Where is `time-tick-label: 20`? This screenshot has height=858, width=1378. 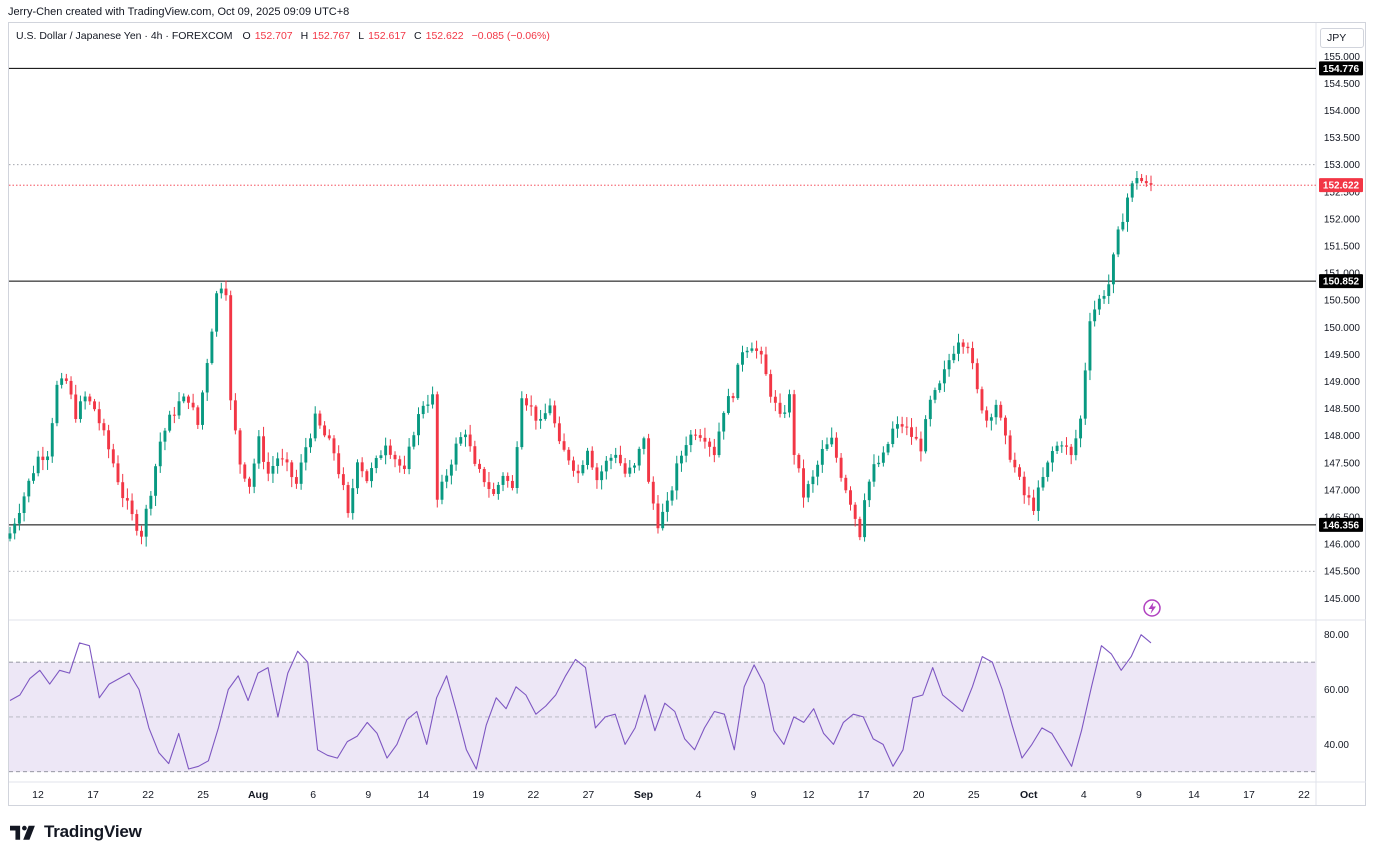 time-tick-label: 20 is located at coordinates (919, 795).